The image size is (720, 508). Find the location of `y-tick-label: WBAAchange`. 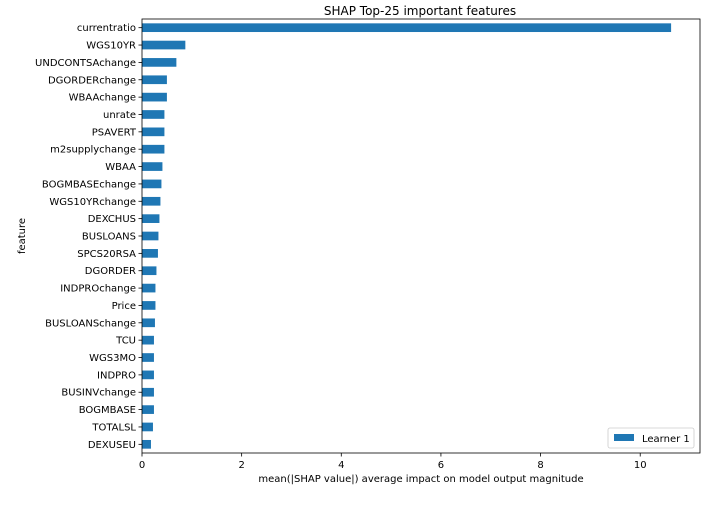

y-tick-label: WBAAchange is located at coordinates (102, 98).